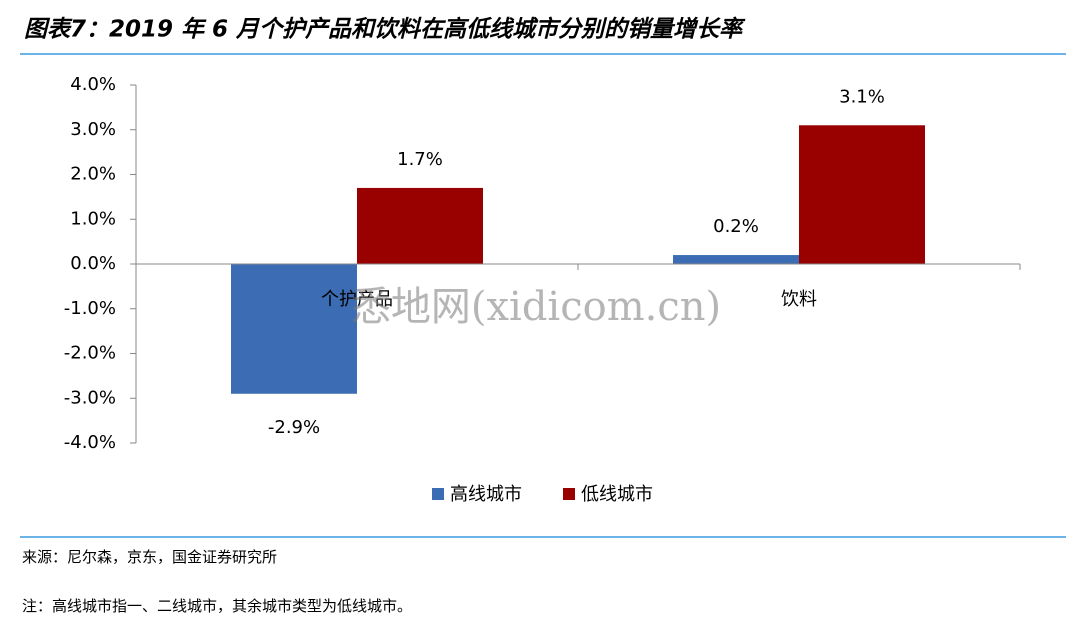 The width and height of the screenshot is (1080, 629). I want to click on data-label: 1.7%, so click(420, 159).